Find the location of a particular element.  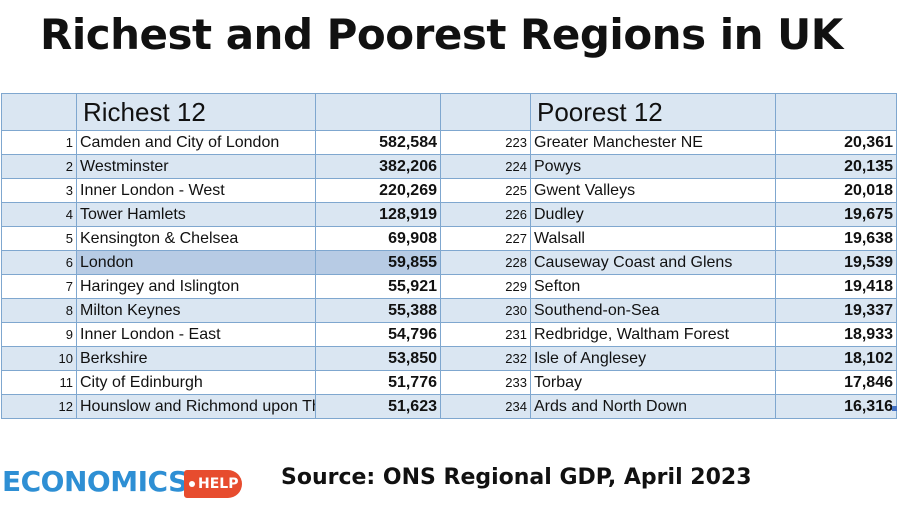

source-note: Source: ONS Regional GDP, April 2023 is located at coordinates (516, 477).